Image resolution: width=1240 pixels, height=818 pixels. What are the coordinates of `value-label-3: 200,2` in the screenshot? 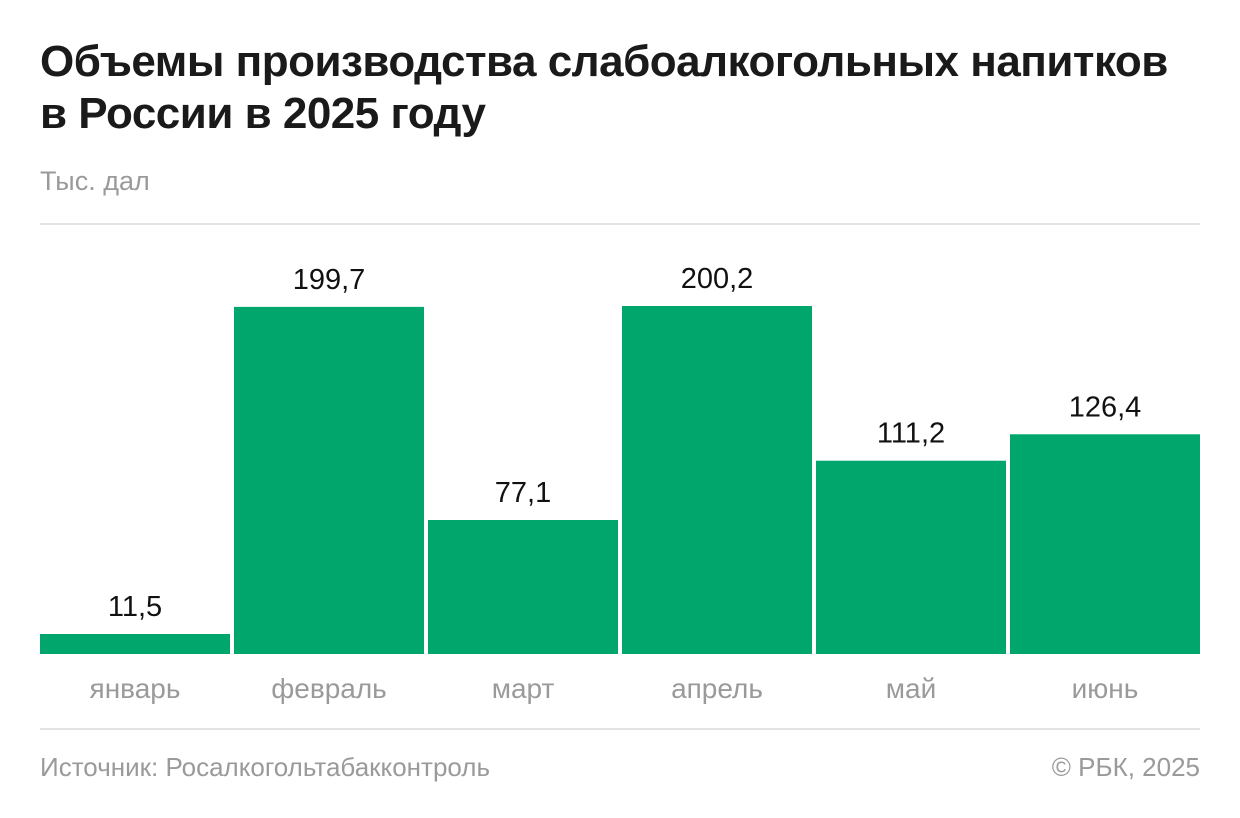 It's located at (717, 279).